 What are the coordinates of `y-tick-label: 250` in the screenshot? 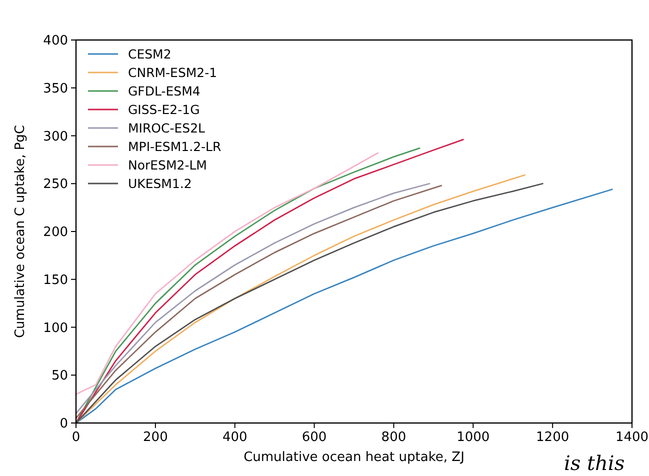 It's located at (55, 184).